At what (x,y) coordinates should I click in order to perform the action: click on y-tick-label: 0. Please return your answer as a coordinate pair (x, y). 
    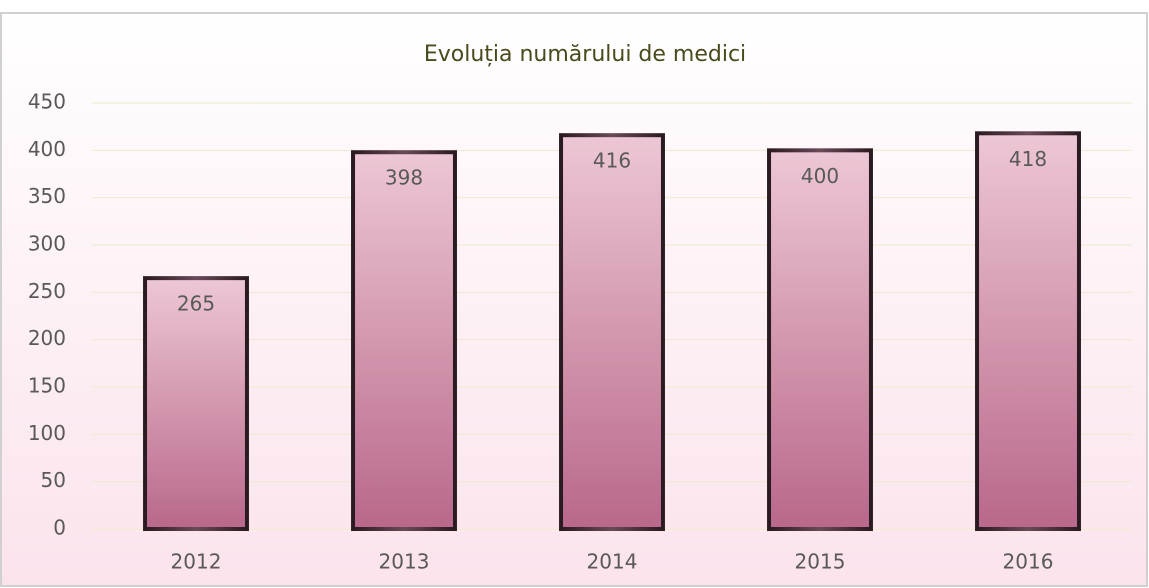
    Looking at the image, I should click on (59, 528).